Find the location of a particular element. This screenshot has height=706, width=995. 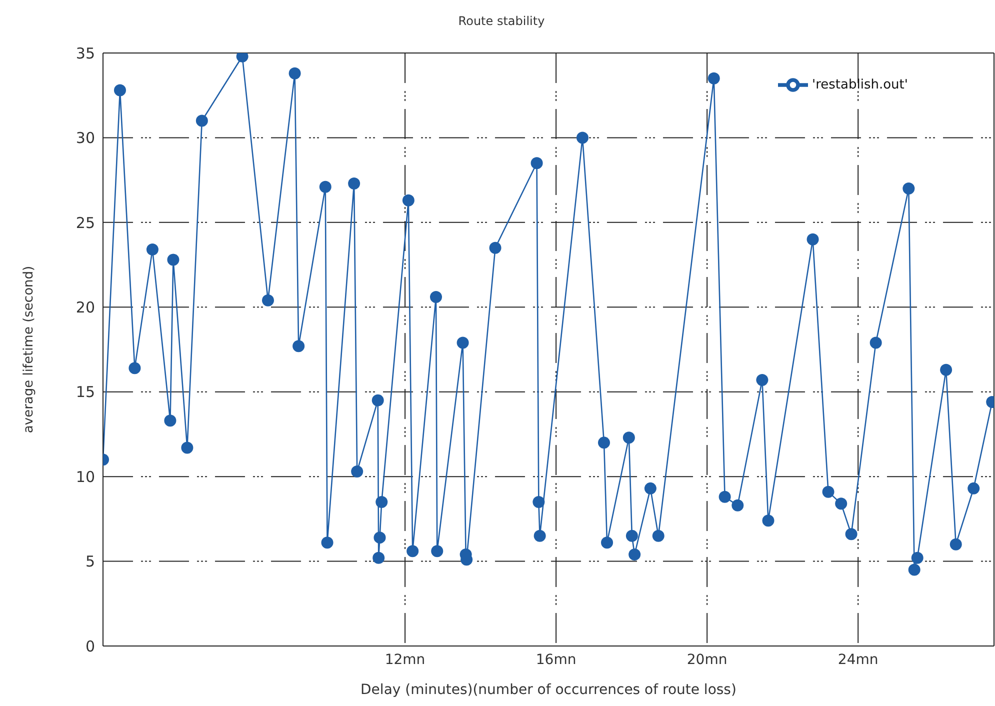

y-tick-label: 30 is located at coordinates (85, 138).